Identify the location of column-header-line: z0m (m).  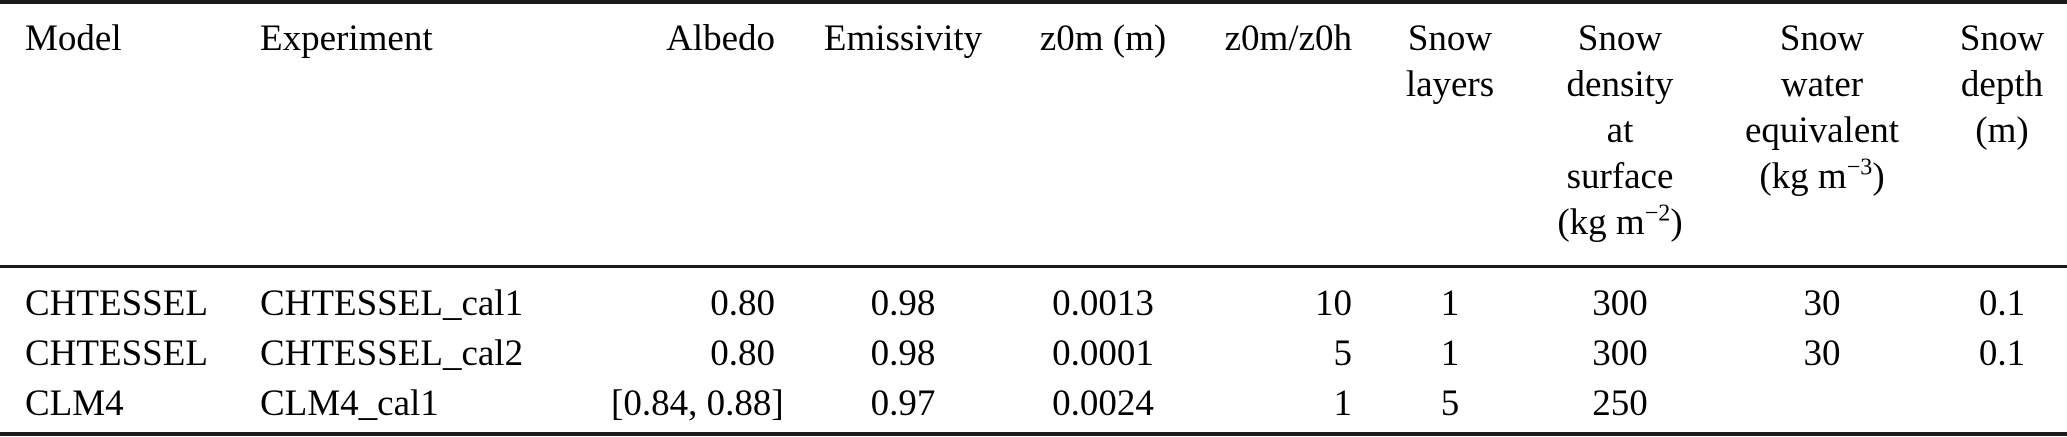
(1103, 38).